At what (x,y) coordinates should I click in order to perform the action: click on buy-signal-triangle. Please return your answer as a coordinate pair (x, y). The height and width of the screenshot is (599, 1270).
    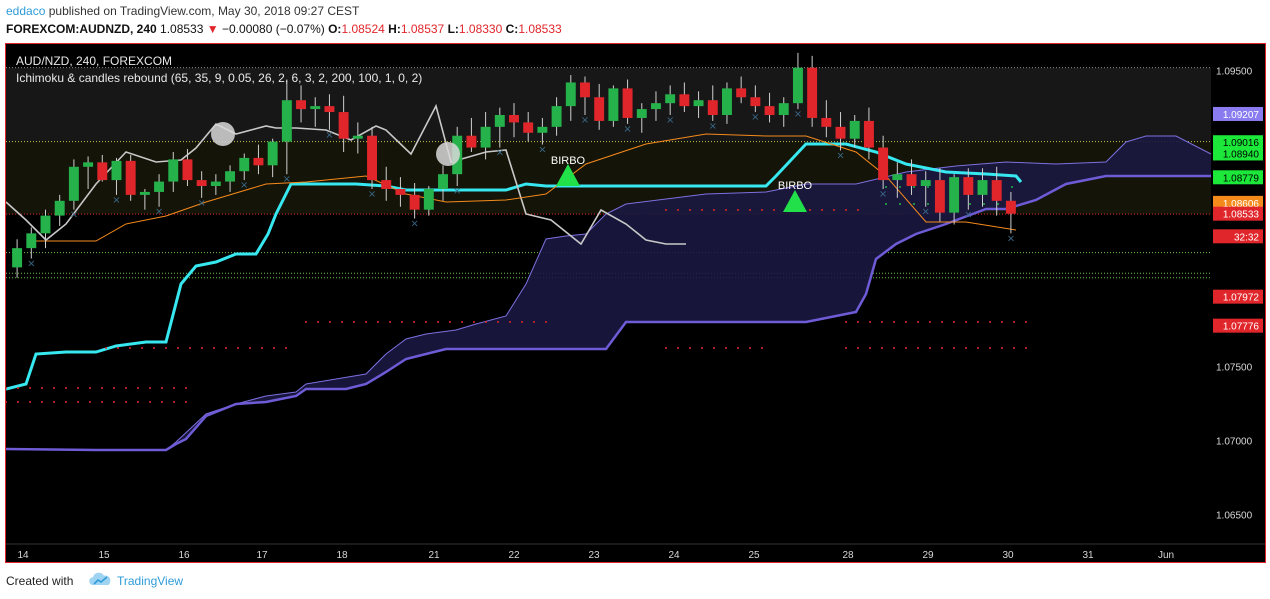
    Looking at the image, I should click on (795, 201).